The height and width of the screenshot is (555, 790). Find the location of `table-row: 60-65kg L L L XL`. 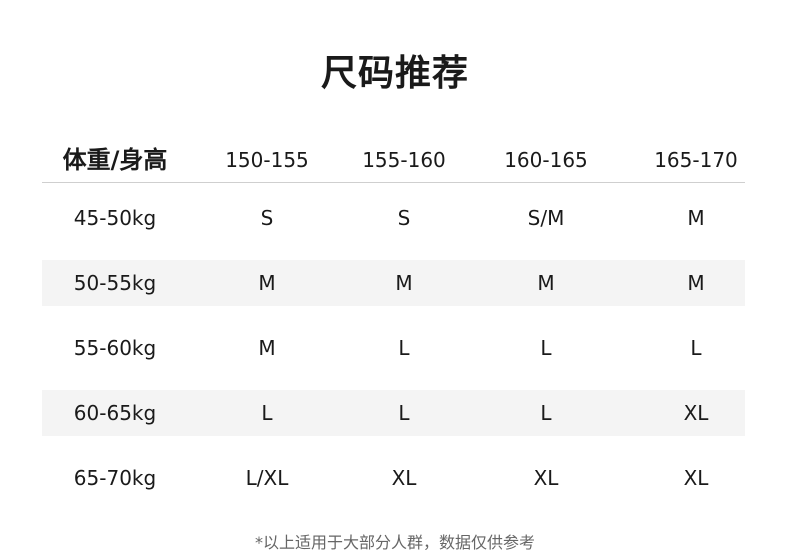

table-row: 60-65kg L L L XL is located at coordinates (393, 413).